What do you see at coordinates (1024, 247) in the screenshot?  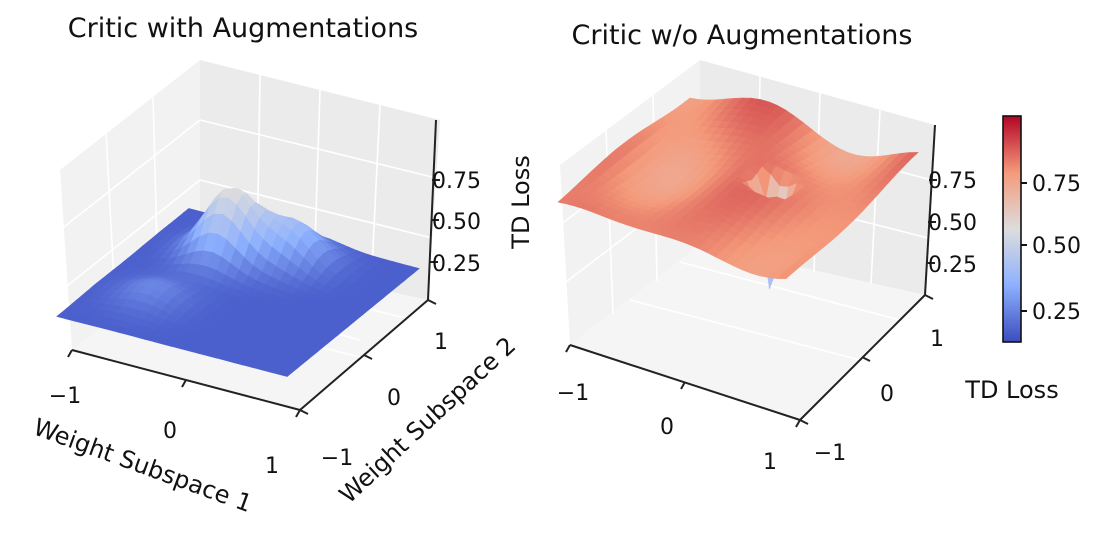 I see `colorbar-ticks` at bounding box center [1024, 247].